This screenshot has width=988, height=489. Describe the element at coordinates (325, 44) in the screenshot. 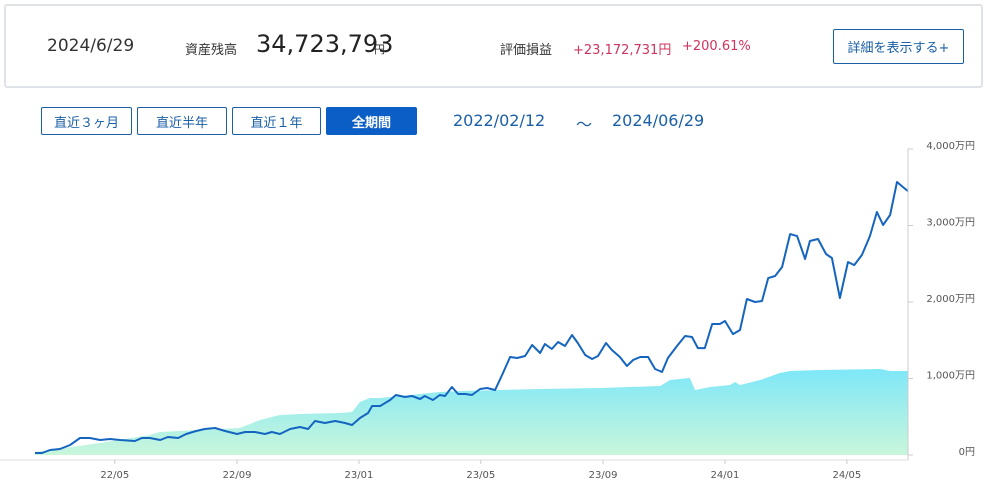

I see `balance: 34,723,793` at that location.